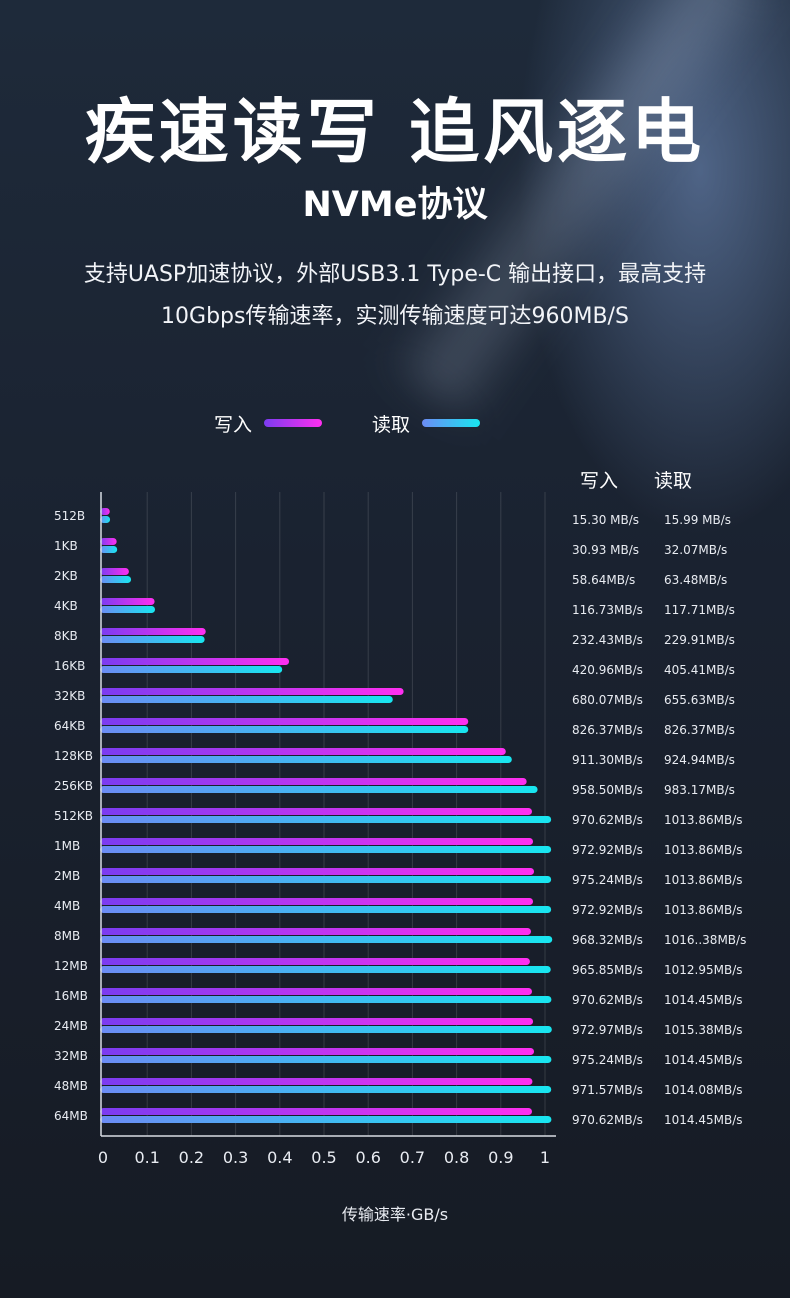 The width and height of the screenshot is (790, 1298). I want to click on value-label-read: 63.48MB/s, so click(696, 580).